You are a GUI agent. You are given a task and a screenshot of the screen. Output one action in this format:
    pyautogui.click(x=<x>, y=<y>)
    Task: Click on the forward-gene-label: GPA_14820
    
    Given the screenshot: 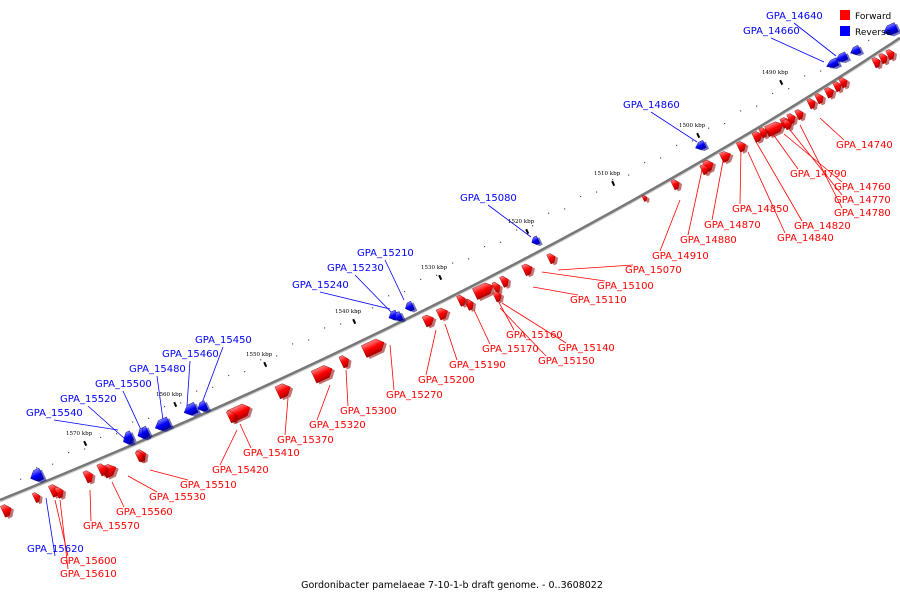 What is the action you would take?
    pyautogui.click(x=822, y=226)
    